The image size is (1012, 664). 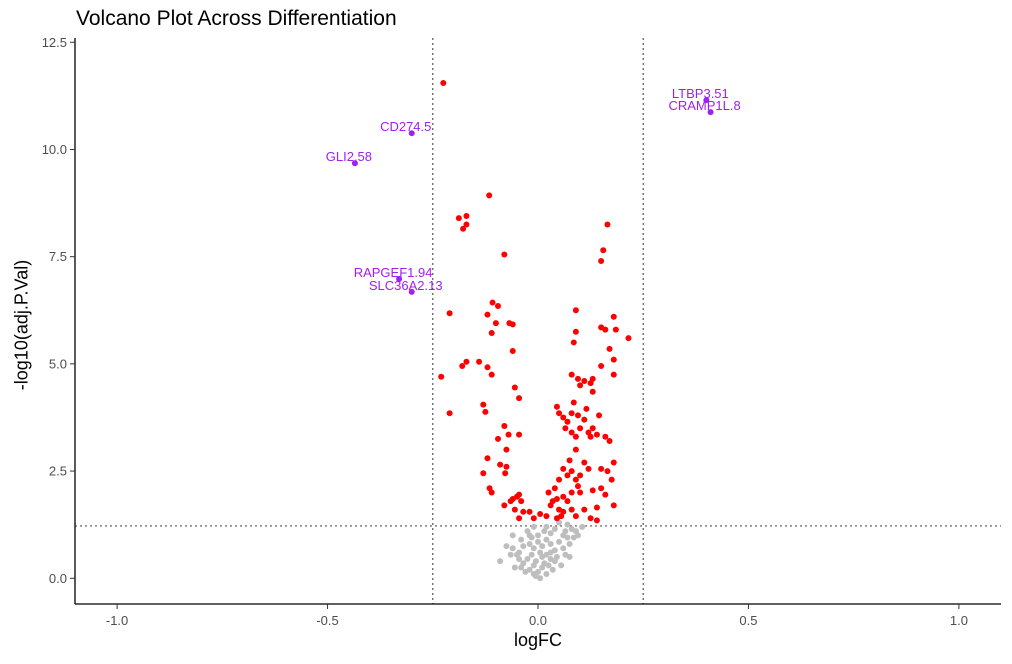 What do you see at coordinates (58, 363) in the screenshot?
I see `y-tick-label: 5.0` at bounding box center [58, 363].